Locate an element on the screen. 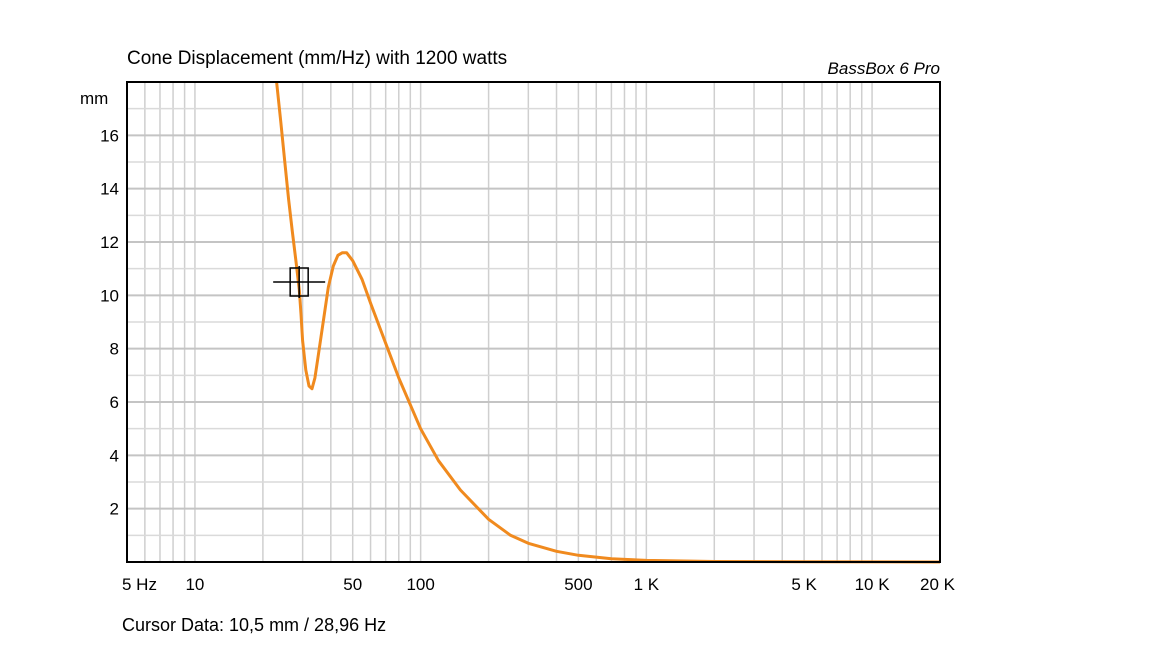  x-tick-label: 10 is located at coordinates (194, 584).